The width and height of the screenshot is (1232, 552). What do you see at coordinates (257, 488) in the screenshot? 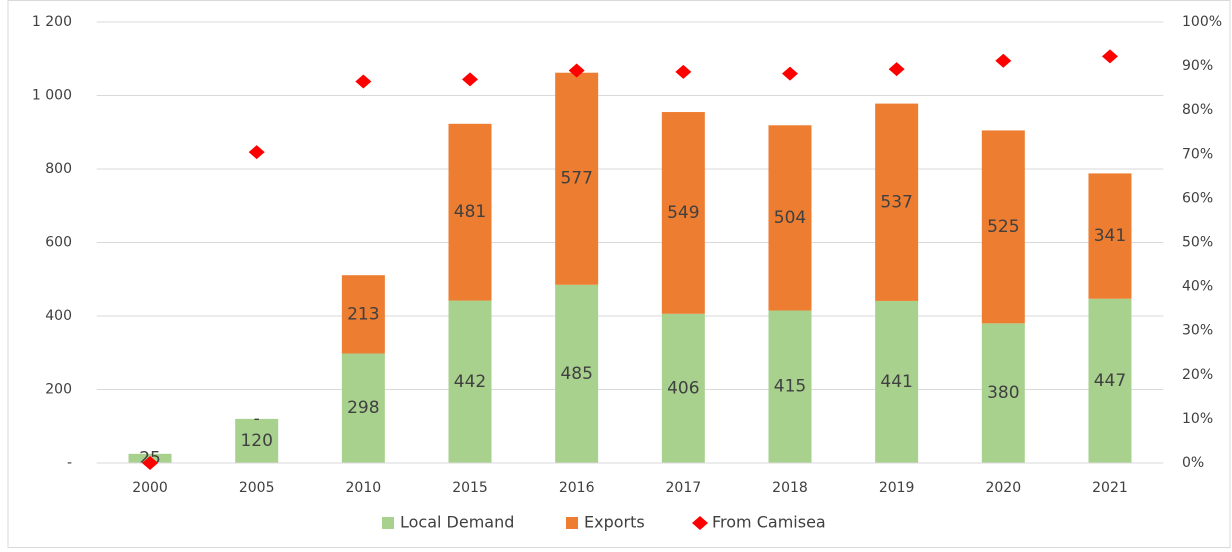
I see `x-tick-label: 2005` at bounding box center [257, 488].